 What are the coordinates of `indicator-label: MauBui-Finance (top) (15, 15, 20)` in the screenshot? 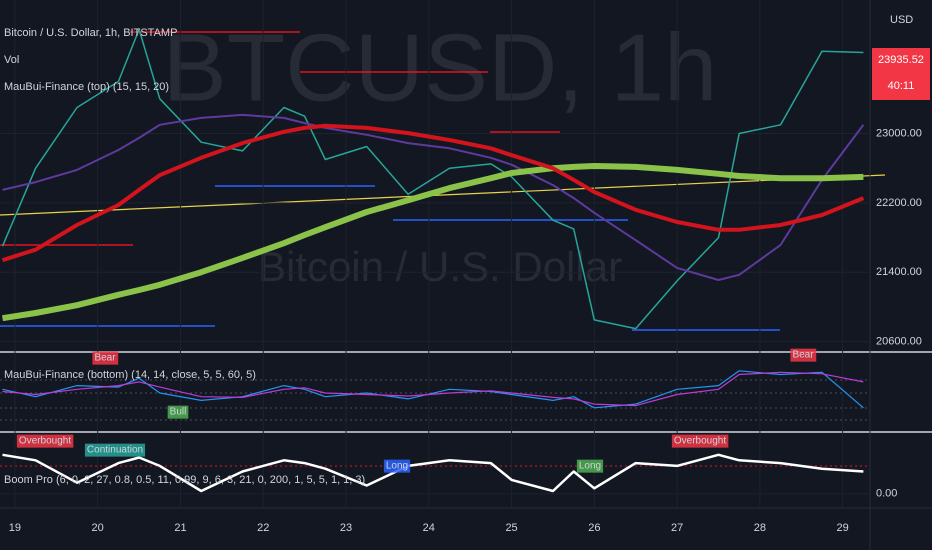 It's located at (86, 87).